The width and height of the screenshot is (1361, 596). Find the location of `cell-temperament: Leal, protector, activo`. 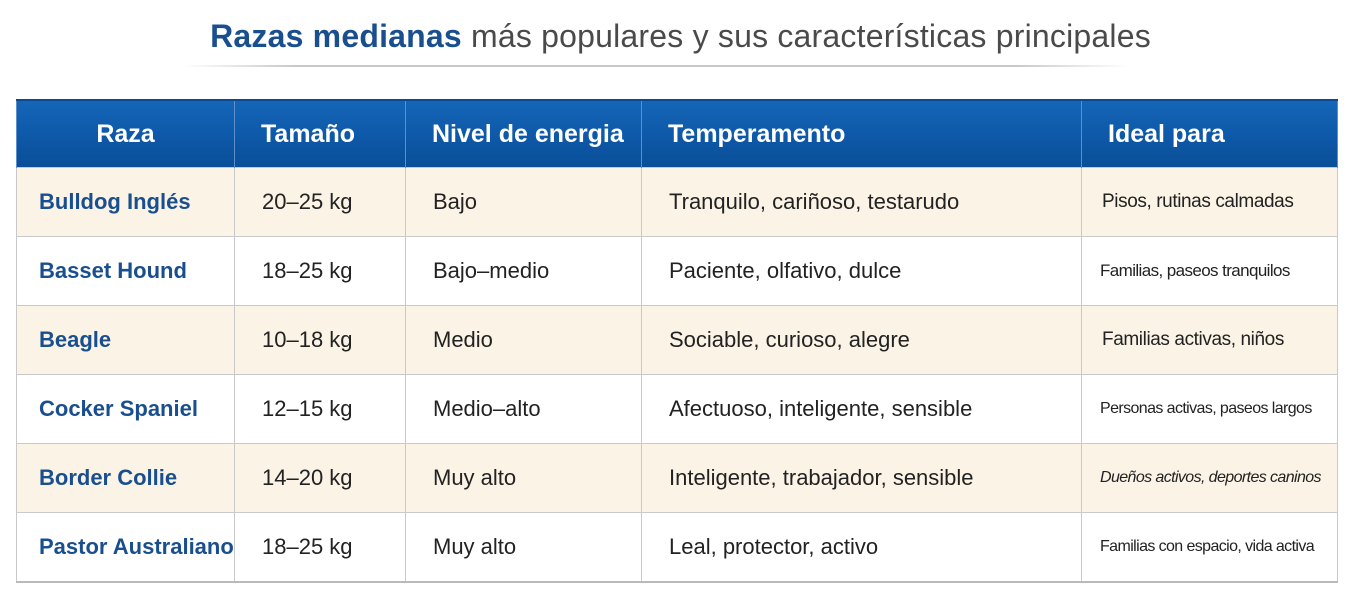

cell-temperament: Leal, protector, activo is located at coordinates (861, 547).